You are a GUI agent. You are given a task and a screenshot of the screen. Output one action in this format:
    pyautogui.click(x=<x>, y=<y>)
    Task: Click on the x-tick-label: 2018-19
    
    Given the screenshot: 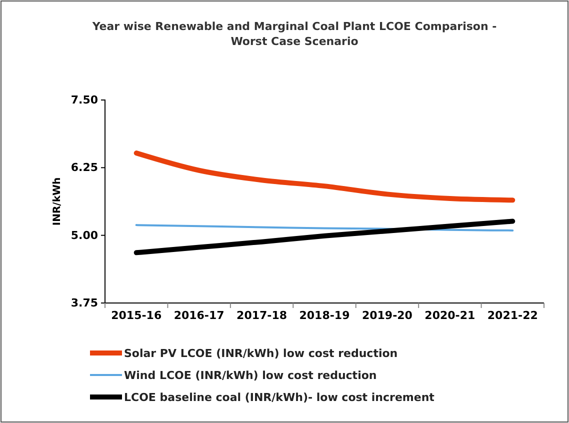 What is the action you would take?
    pyautogui.click(x=324, y=315)
    